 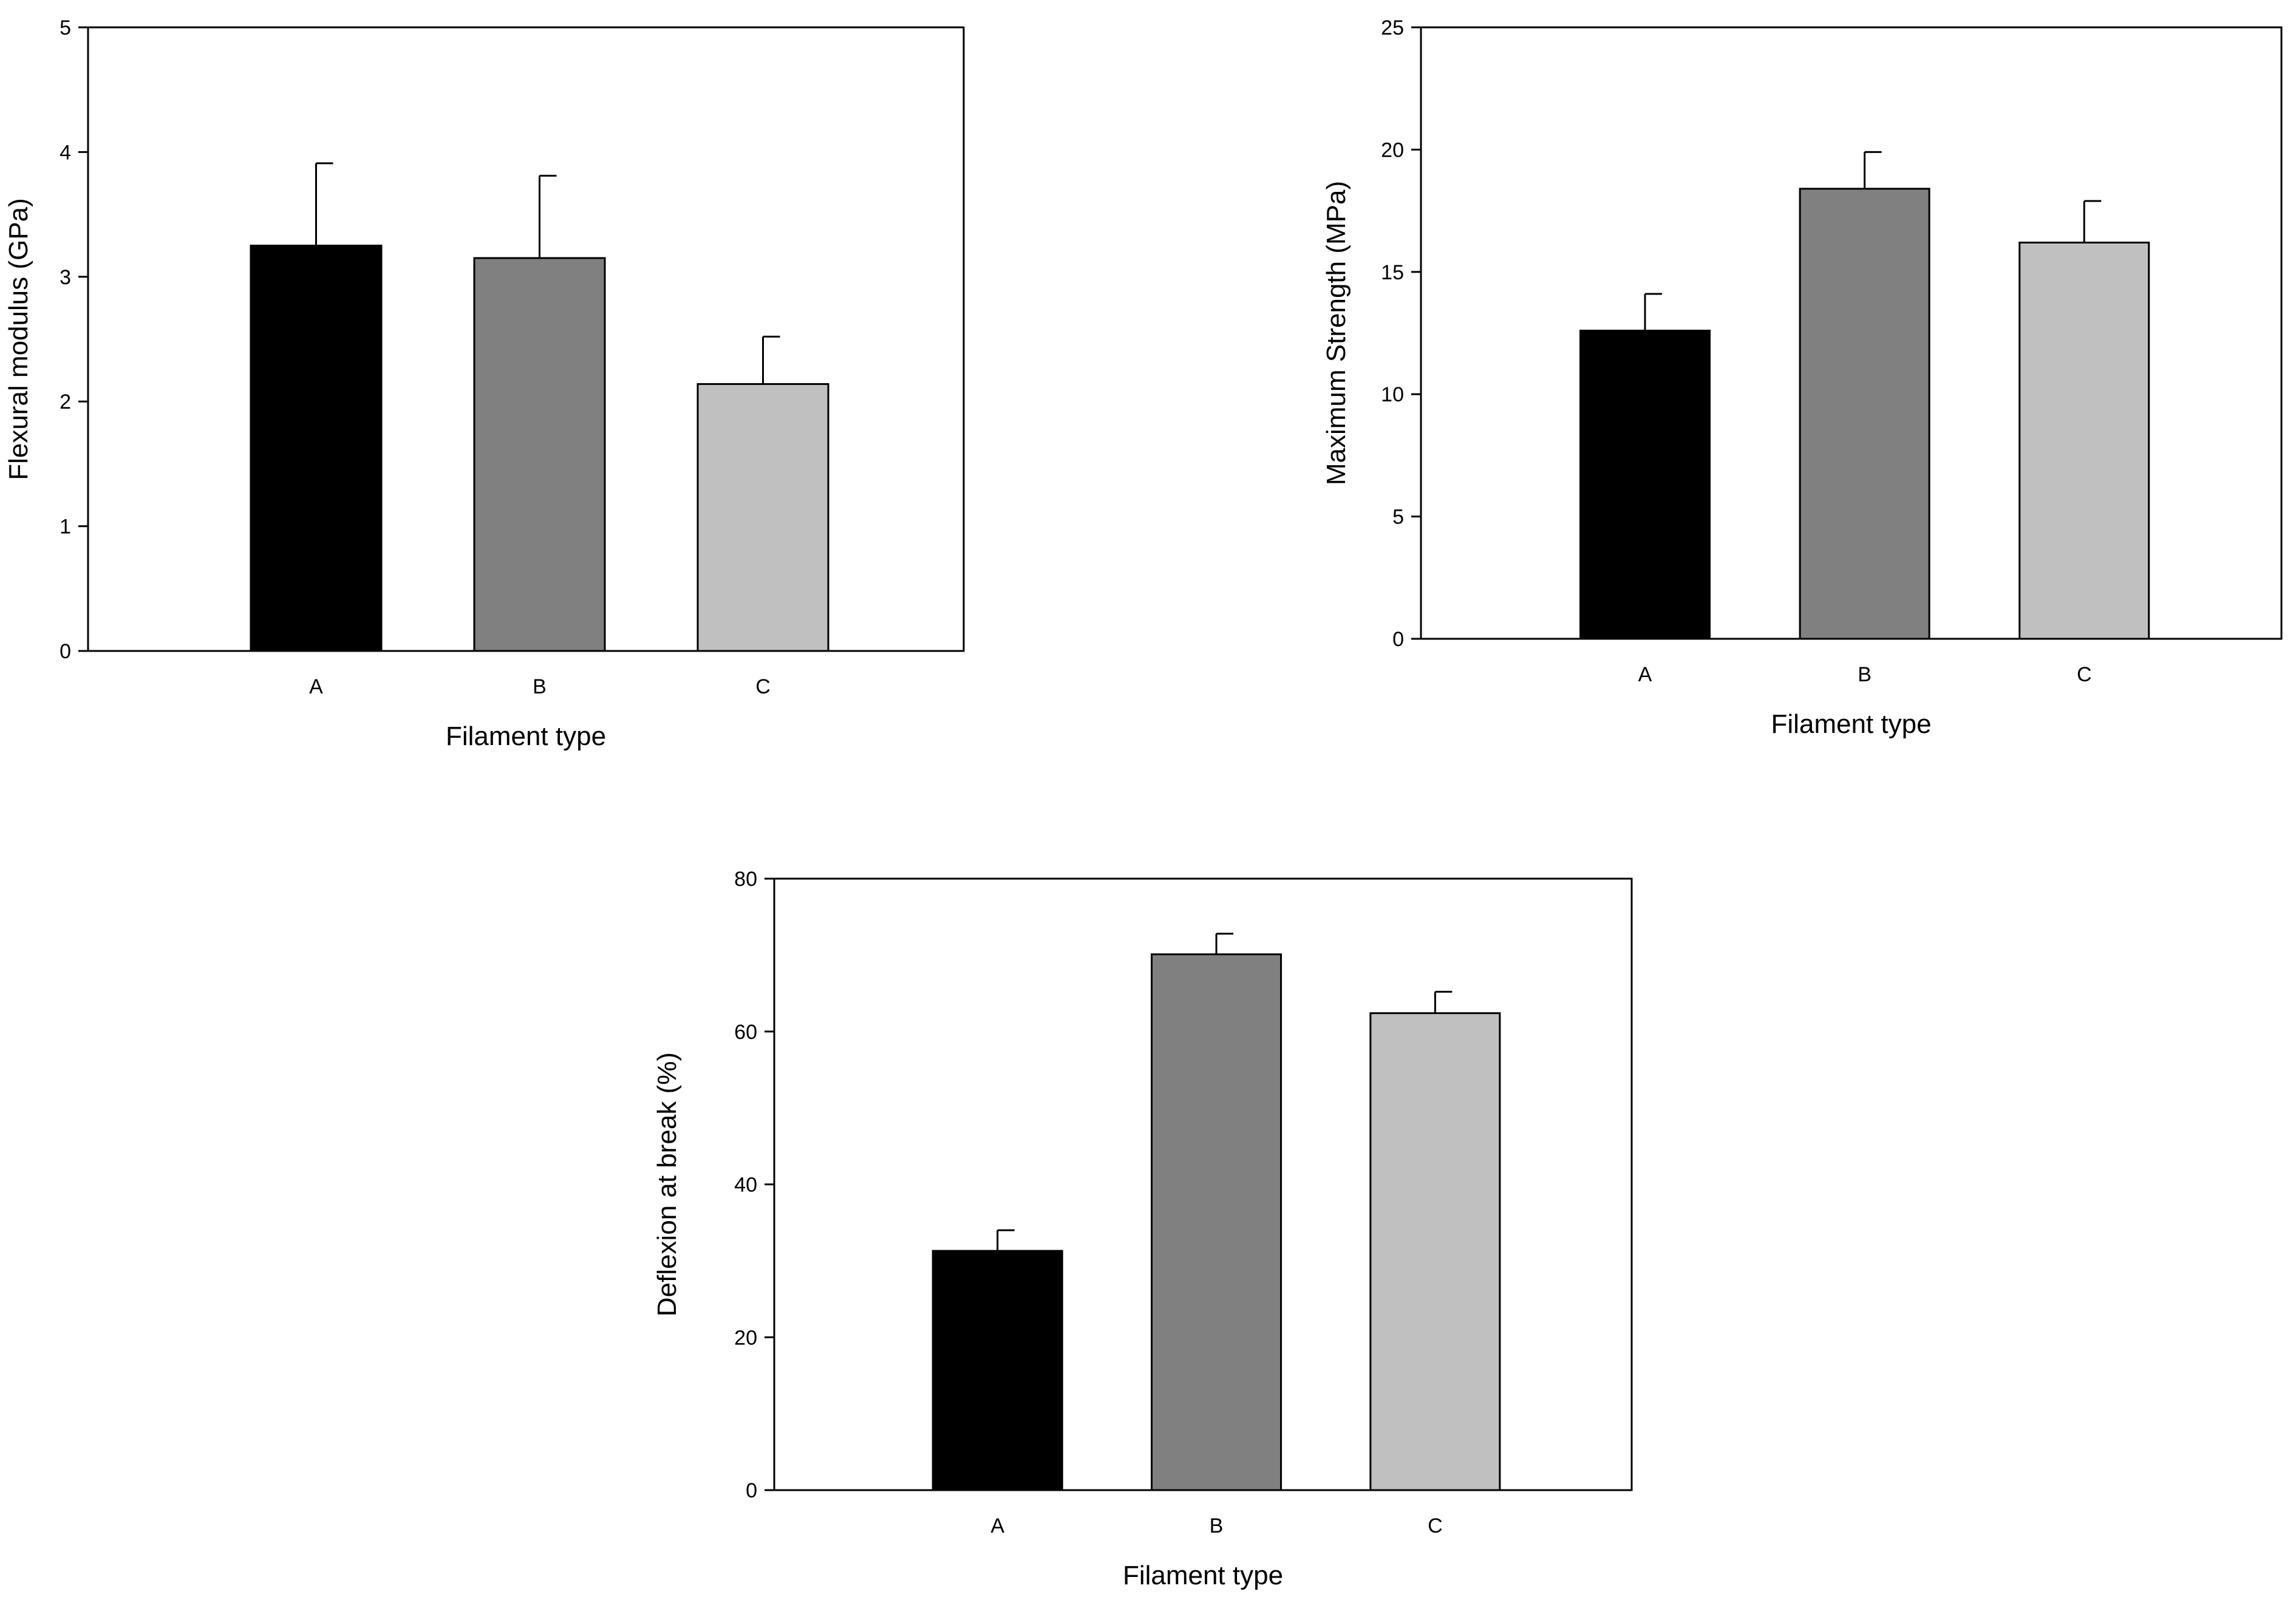 I want to click on y-tick-label: 80, so click(x=745, y=879).